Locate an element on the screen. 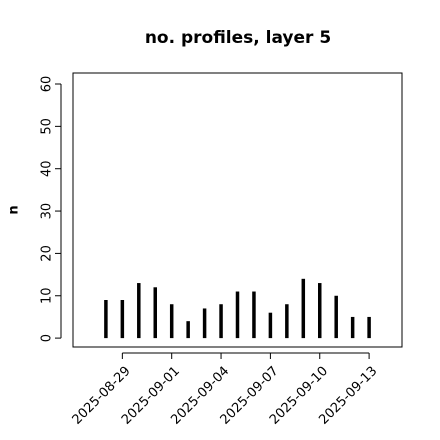 This screenshot has height=440, width=440. y-tick-label: 10 is located at coordinates (47, 295).